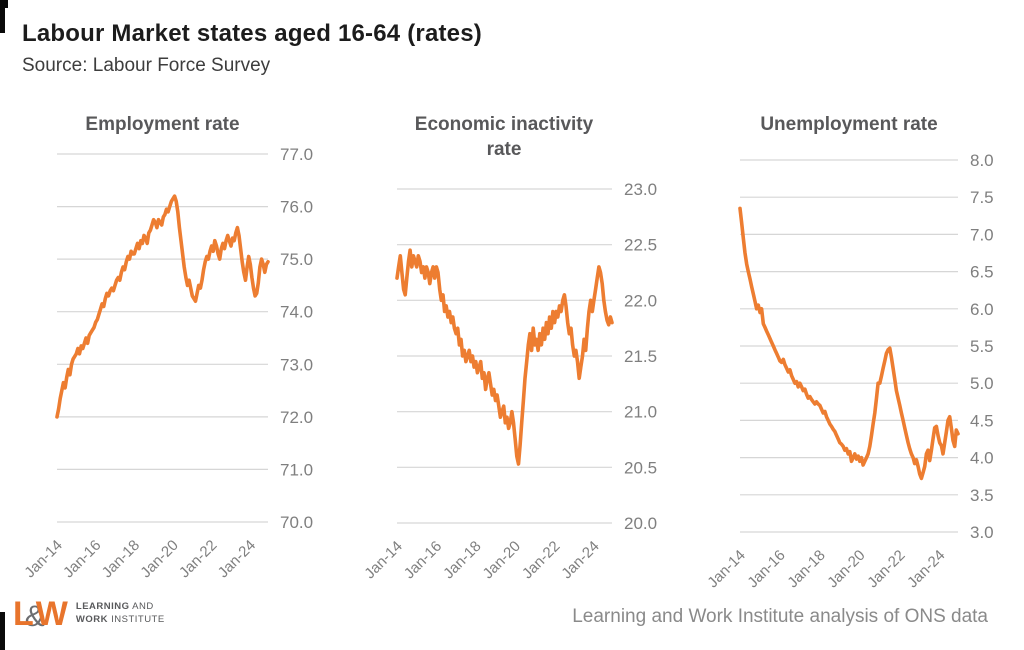 This screenshot has height=650, width=1024. What do you see at coordinates (143, 607) in the screenshot?
I see `logo-text-and: AND` at bounding box center [143, 607].